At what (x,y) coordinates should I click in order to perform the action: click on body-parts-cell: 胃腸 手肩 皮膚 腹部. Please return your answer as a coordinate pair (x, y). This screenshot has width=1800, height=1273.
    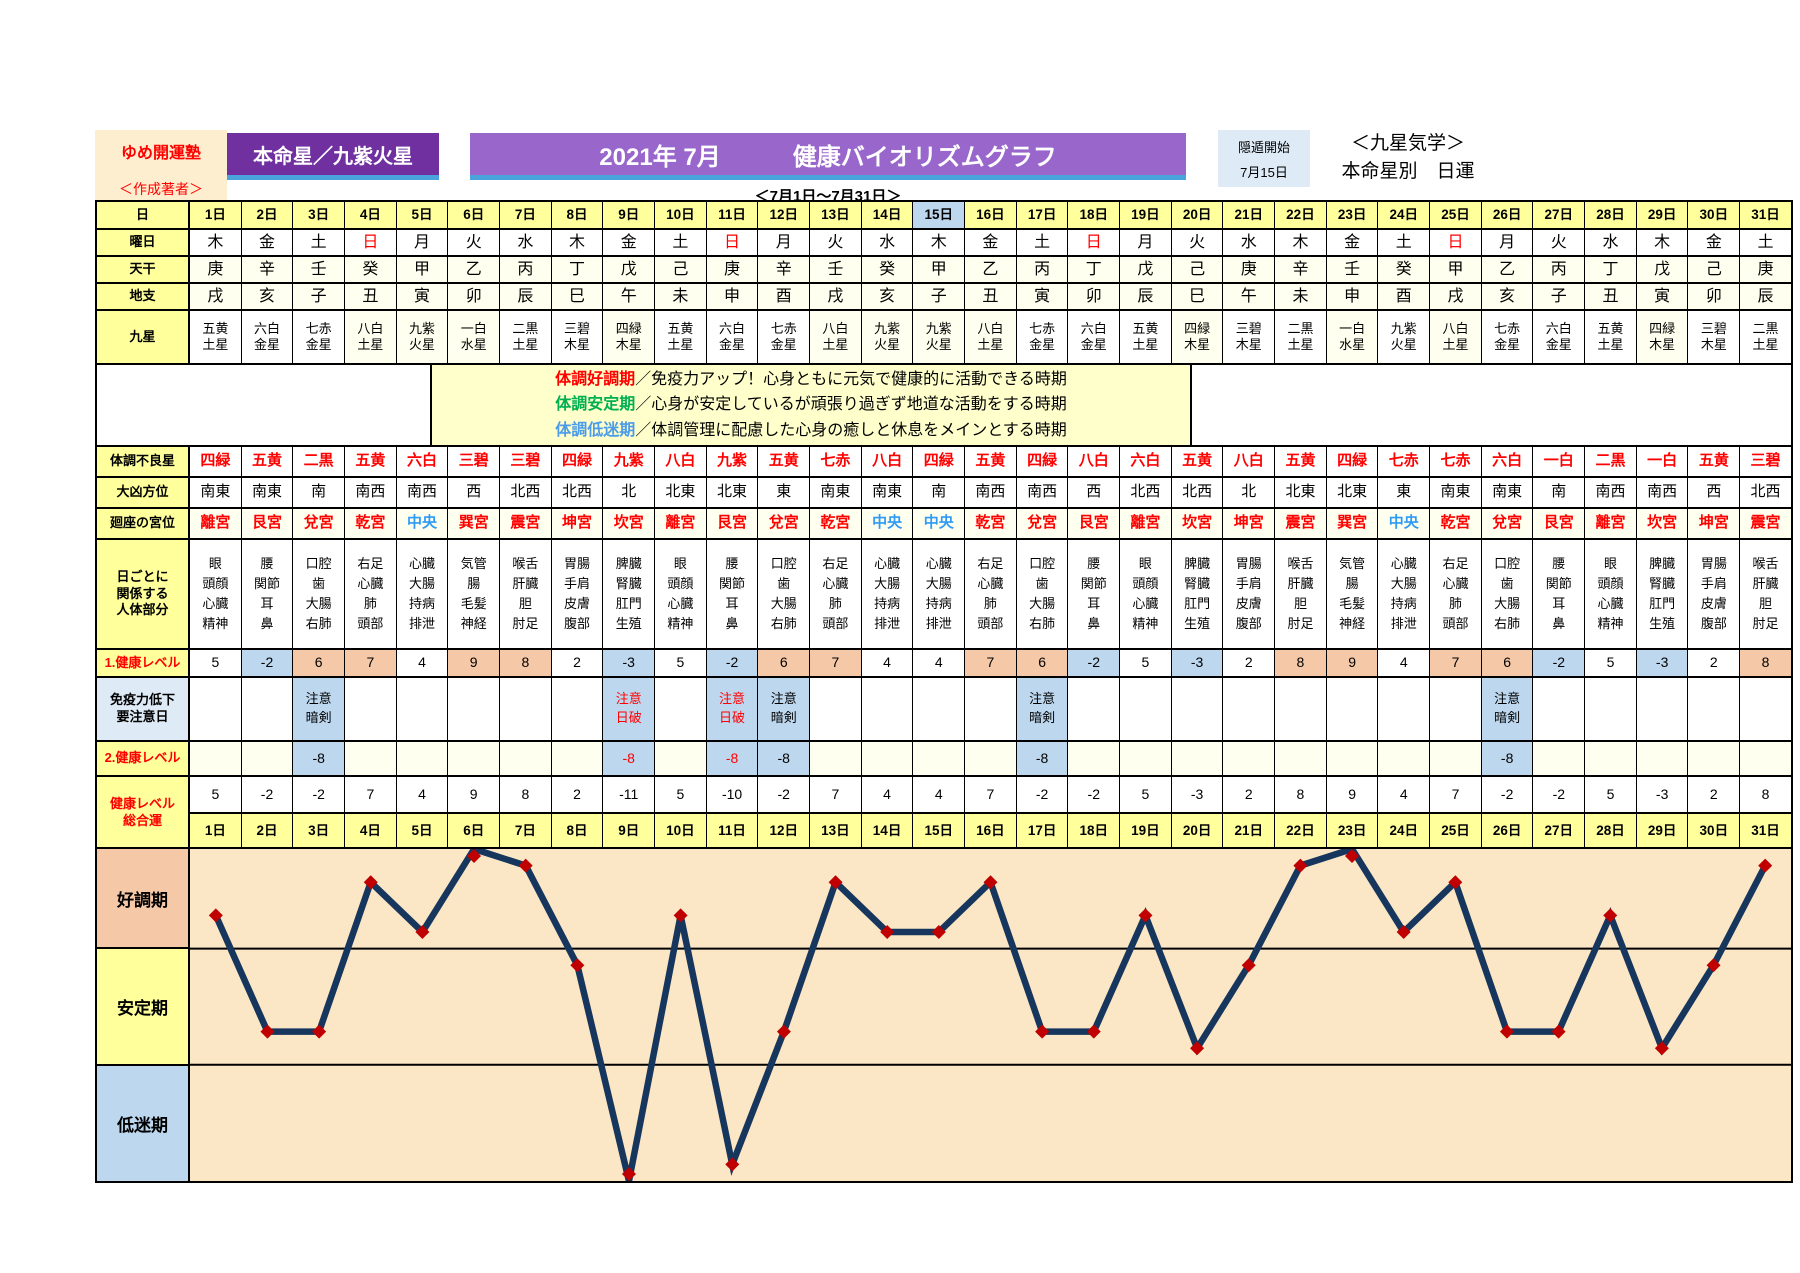
    Looking at the image, I should click on (577, 594).